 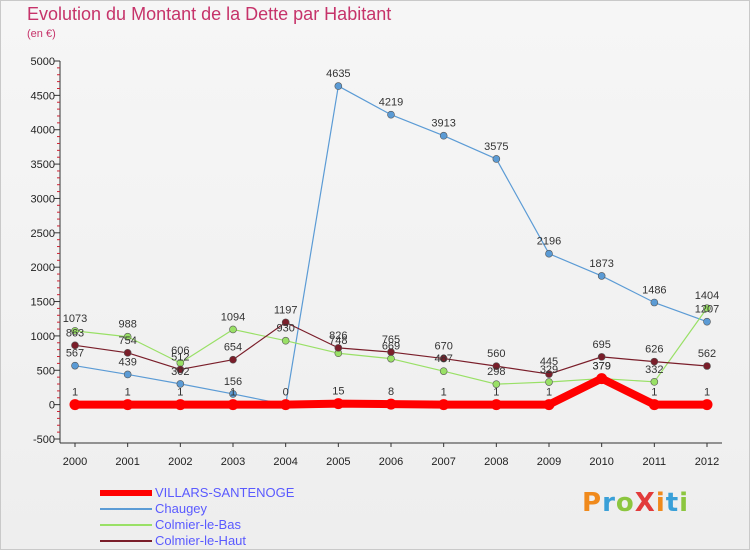 I want to click on legend-label: Colmier-le-Bas, so click(x=198, y=524).